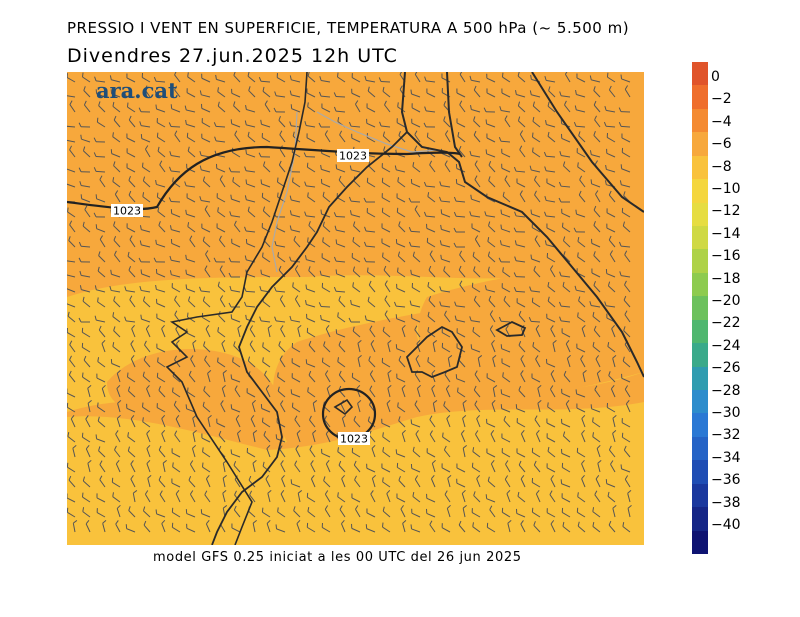 Image resolution: width=800 pixels, height=617 pixels. I want to click on colorbar-tick-label: −34, so click(726, 457).